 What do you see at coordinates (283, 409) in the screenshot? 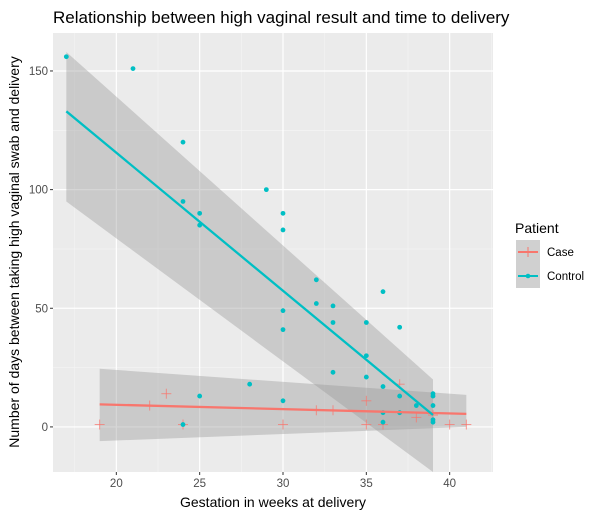
I see `fit-line-case` at bounding box center [283, 409].